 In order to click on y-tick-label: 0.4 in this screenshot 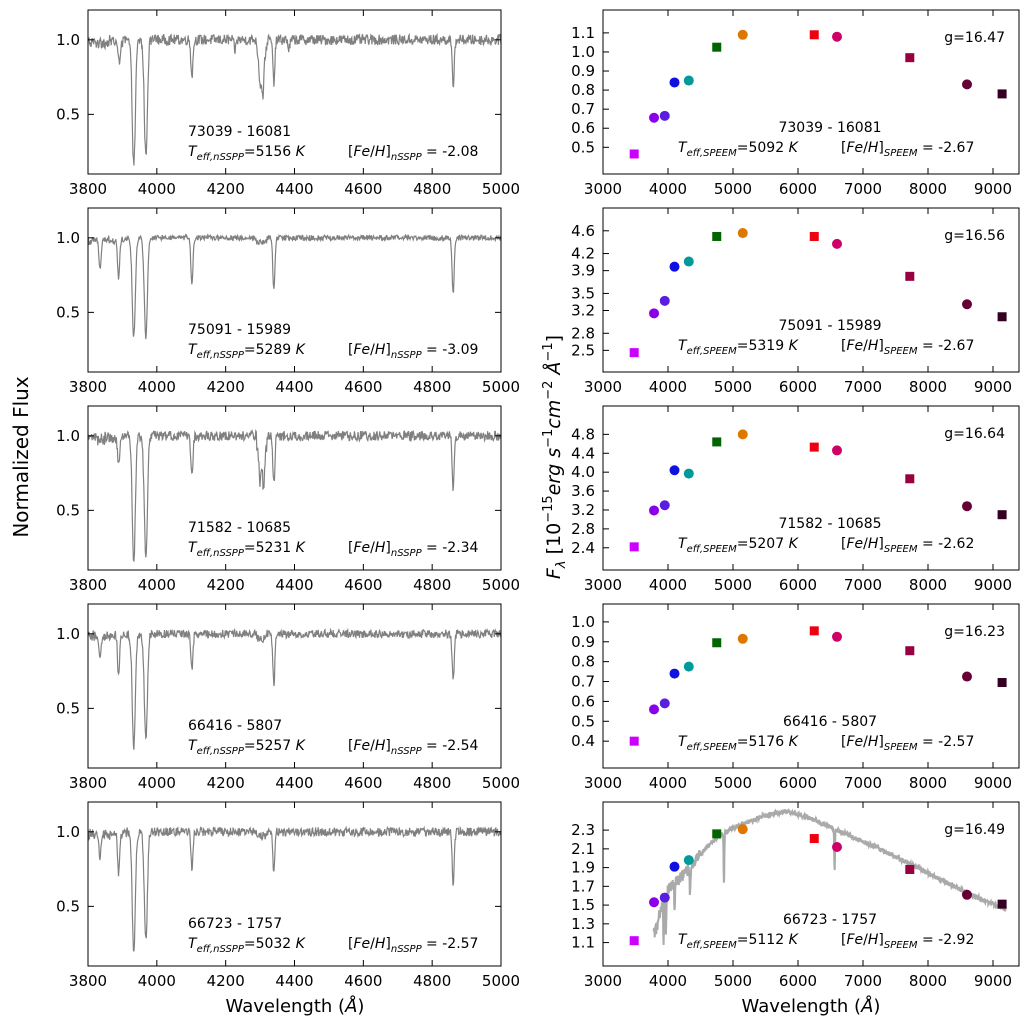, I will do `click(583, 741)`.